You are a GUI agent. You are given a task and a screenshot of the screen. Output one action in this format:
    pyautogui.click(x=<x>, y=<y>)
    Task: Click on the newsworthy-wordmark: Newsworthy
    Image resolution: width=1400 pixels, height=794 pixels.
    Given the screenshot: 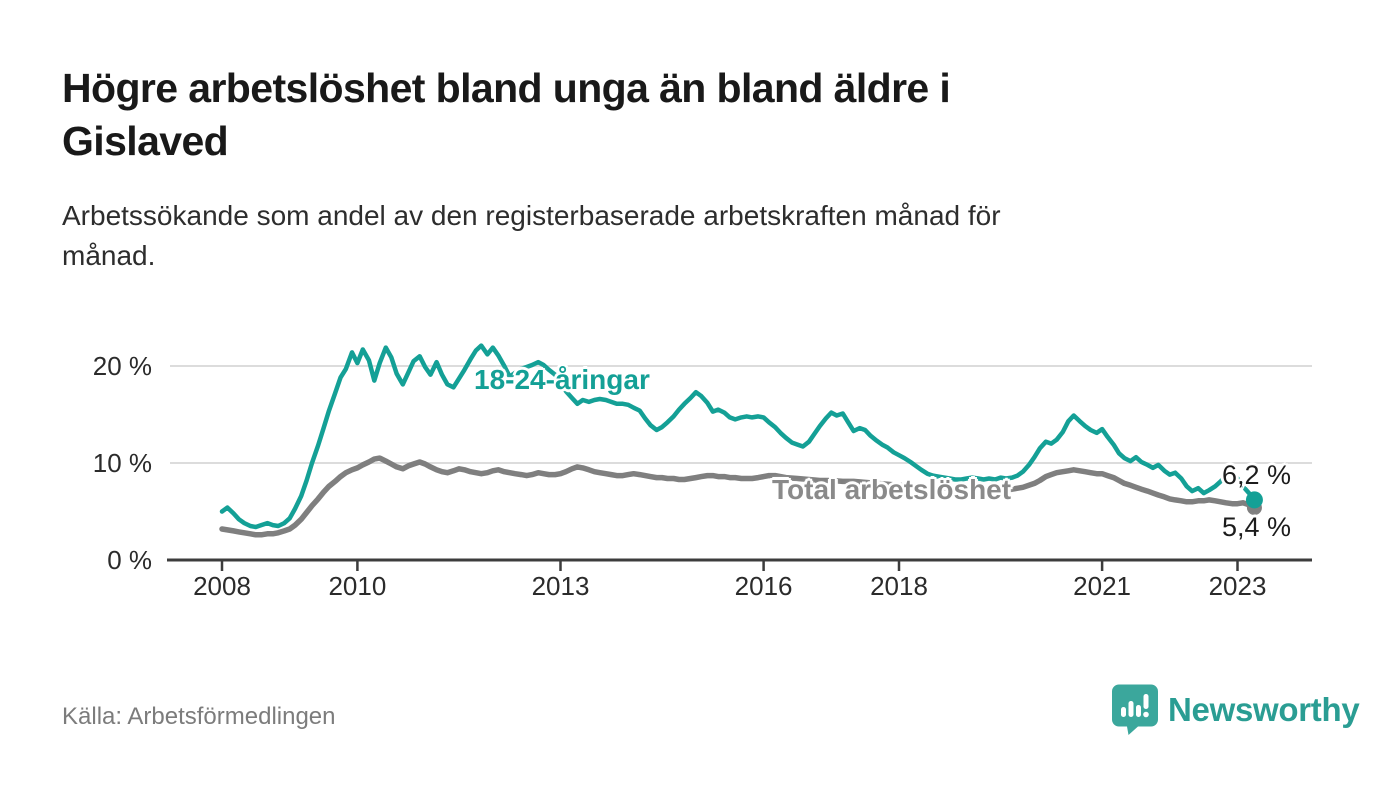 What is the action you would take?
    pyautogui.click(x=1264, y=709)
    